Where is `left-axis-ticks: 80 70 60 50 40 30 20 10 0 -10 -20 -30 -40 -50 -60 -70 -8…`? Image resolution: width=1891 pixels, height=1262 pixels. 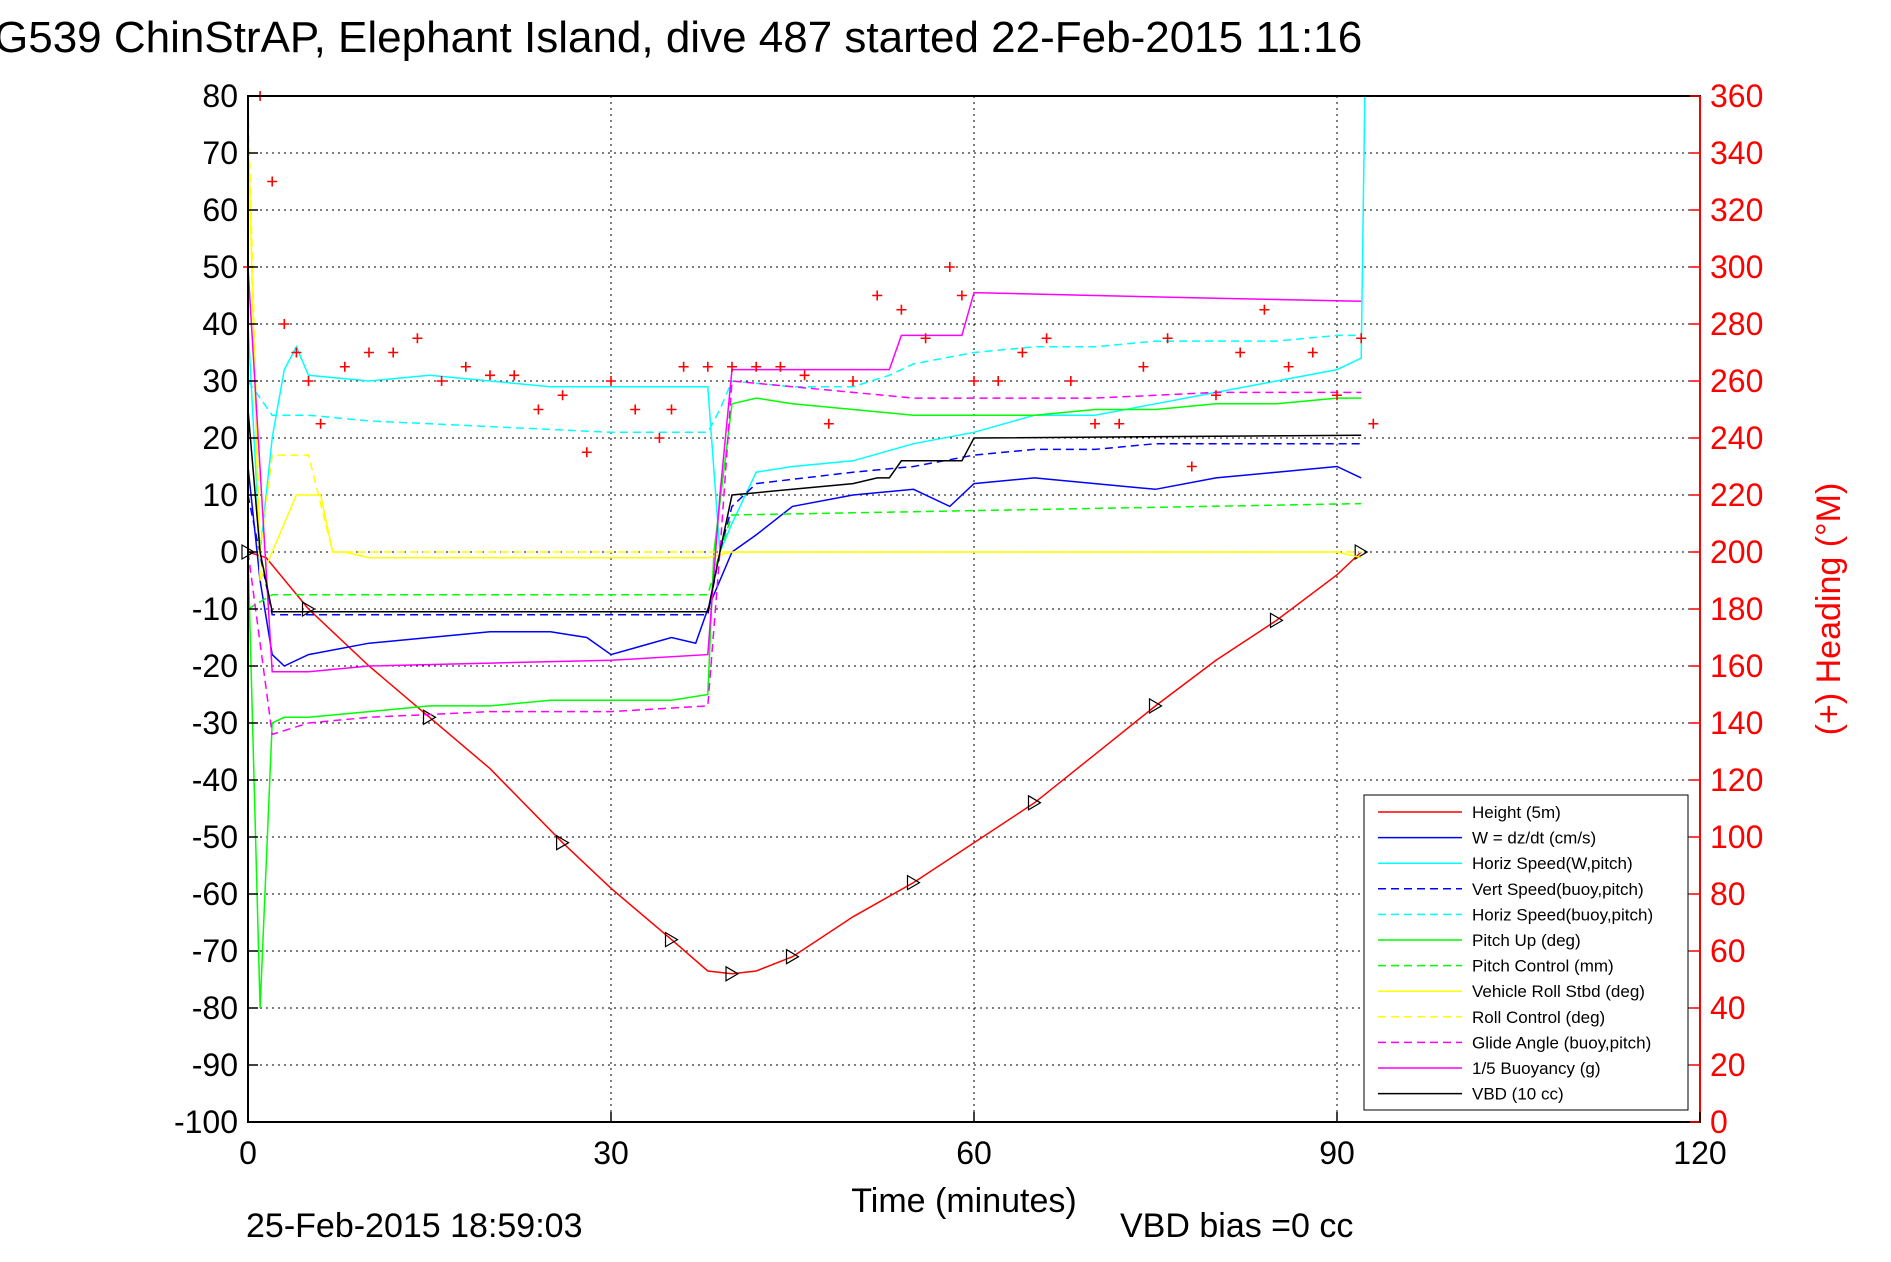
left-axis-ticks: 80 70 60 50 40 30 20 10 0 -10 -20 -30 -40 -50 -60 -70 -8… is located at coordinates (216, 609).